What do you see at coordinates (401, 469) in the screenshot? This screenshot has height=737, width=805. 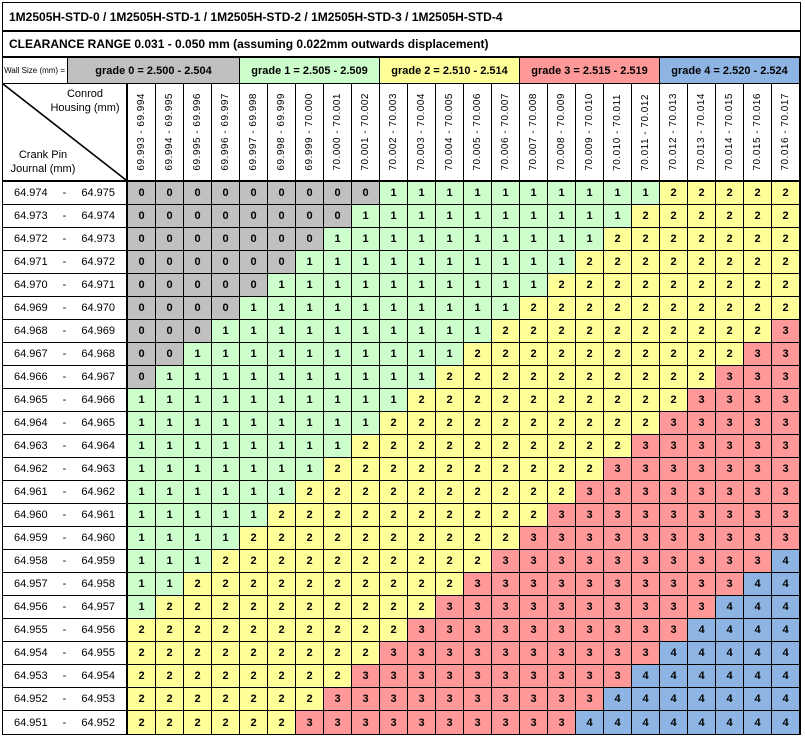 I see `table-row: 64.962-64.963 1 1 1 1 1 1 1 2 2 2 2 2 2 2 2 2 2 3 3 3 3 3 3 3` at bounding box center [401, 469].